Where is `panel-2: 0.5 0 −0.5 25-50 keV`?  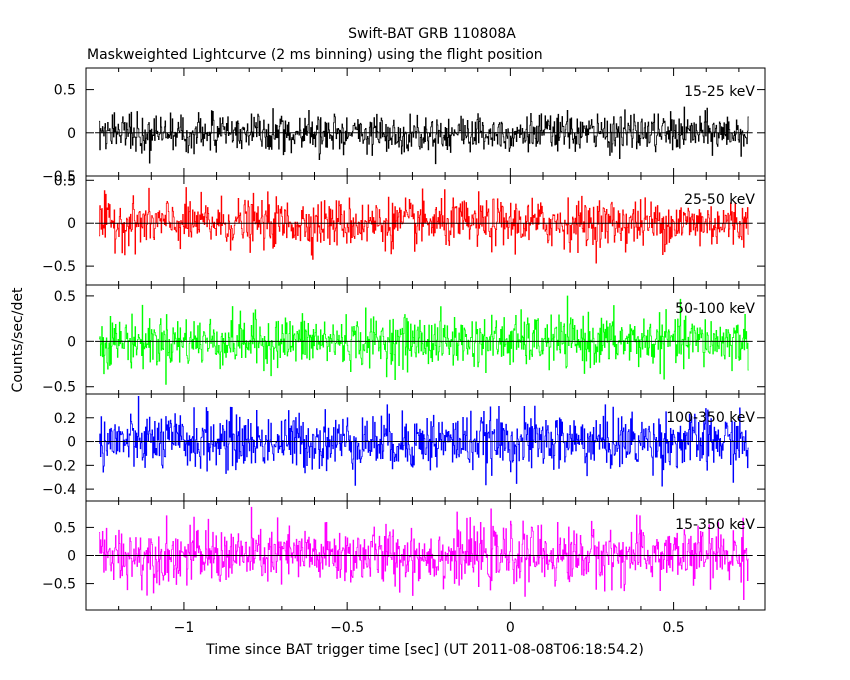
panel-2: 0.5 0 −0.5 25-50 keV is located at coordinates (404, 229).